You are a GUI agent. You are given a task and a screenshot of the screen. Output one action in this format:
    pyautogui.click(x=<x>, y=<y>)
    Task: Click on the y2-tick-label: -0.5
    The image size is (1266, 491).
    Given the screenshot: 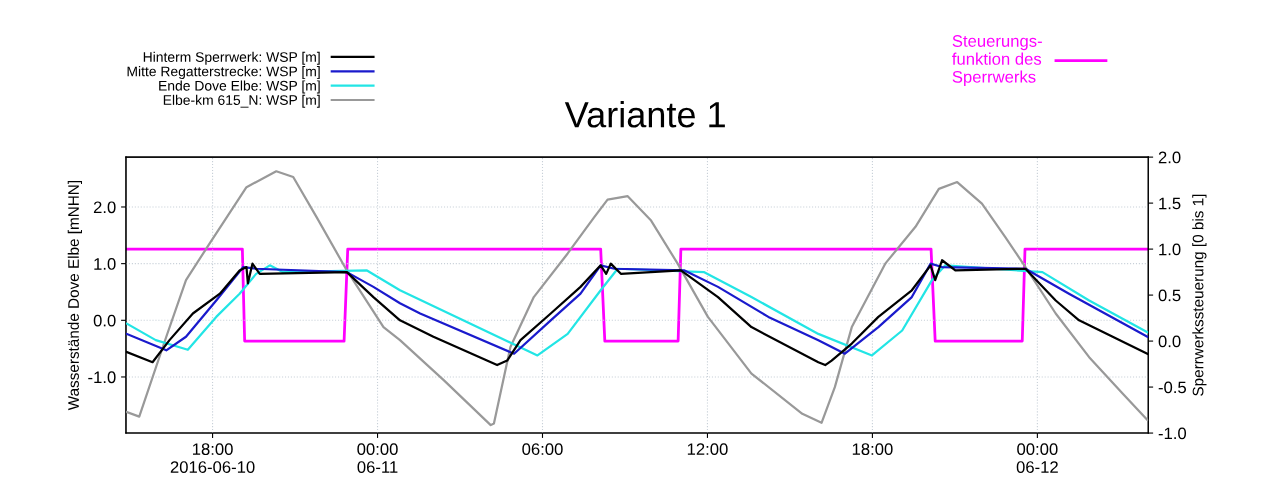 What is the action you would take?
    pyautogui.click(x=1172, y=387)
    